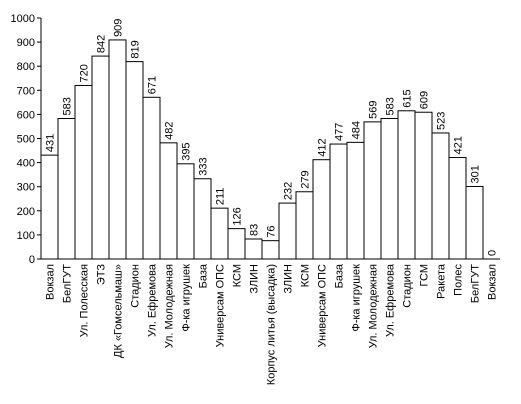  Describe the element at coordinates (425, 100) in the screenshot. I see `data-label: 609` at that location.